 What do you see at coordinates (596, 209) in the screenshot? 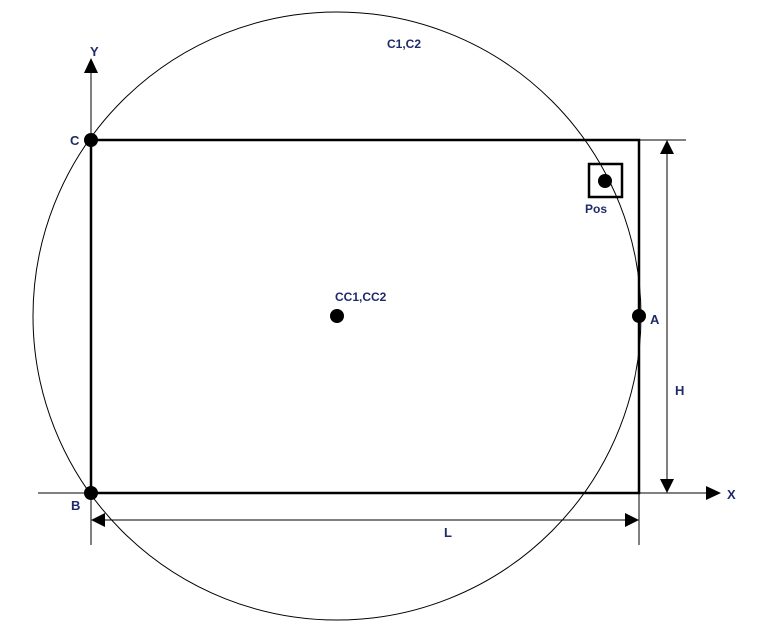
I see `pos-label: Pos` at bounding box center [596, 209].